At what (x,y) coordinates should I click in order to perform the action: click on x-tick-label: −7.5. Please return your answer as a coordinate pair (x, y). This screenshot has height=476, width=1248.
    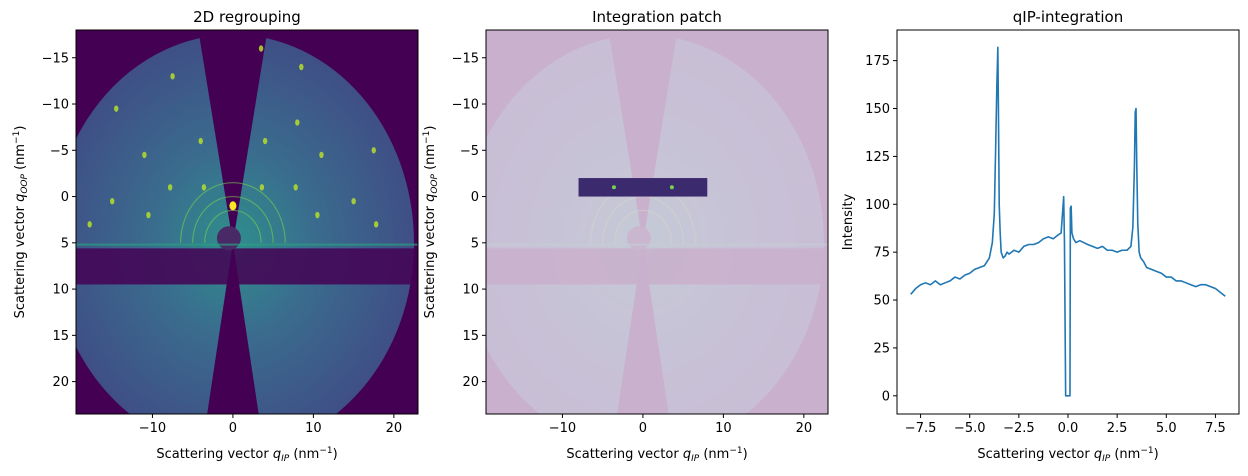
    Looking at the image, I should click on (921, 428).